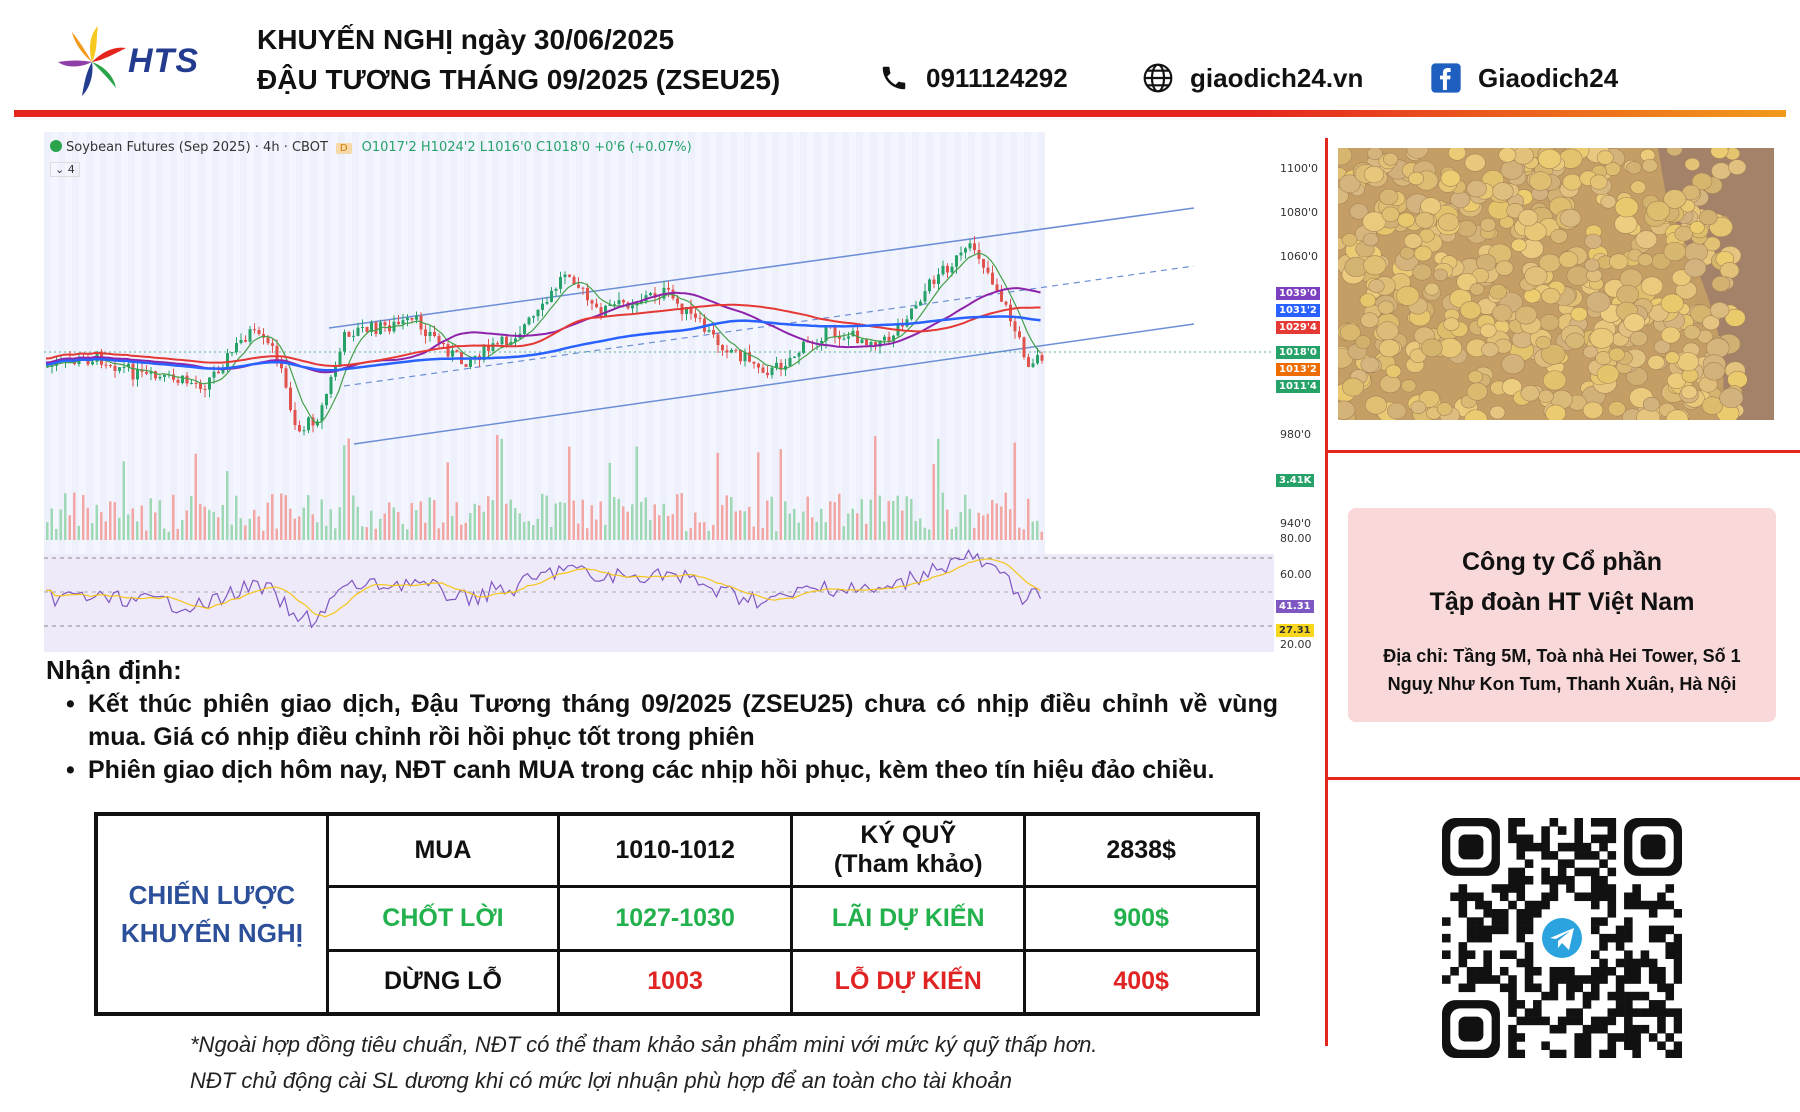 This screenshot has height=1112, width=1800. I want to click on facebook-contact: Giaodich24, so click(1523, 78).